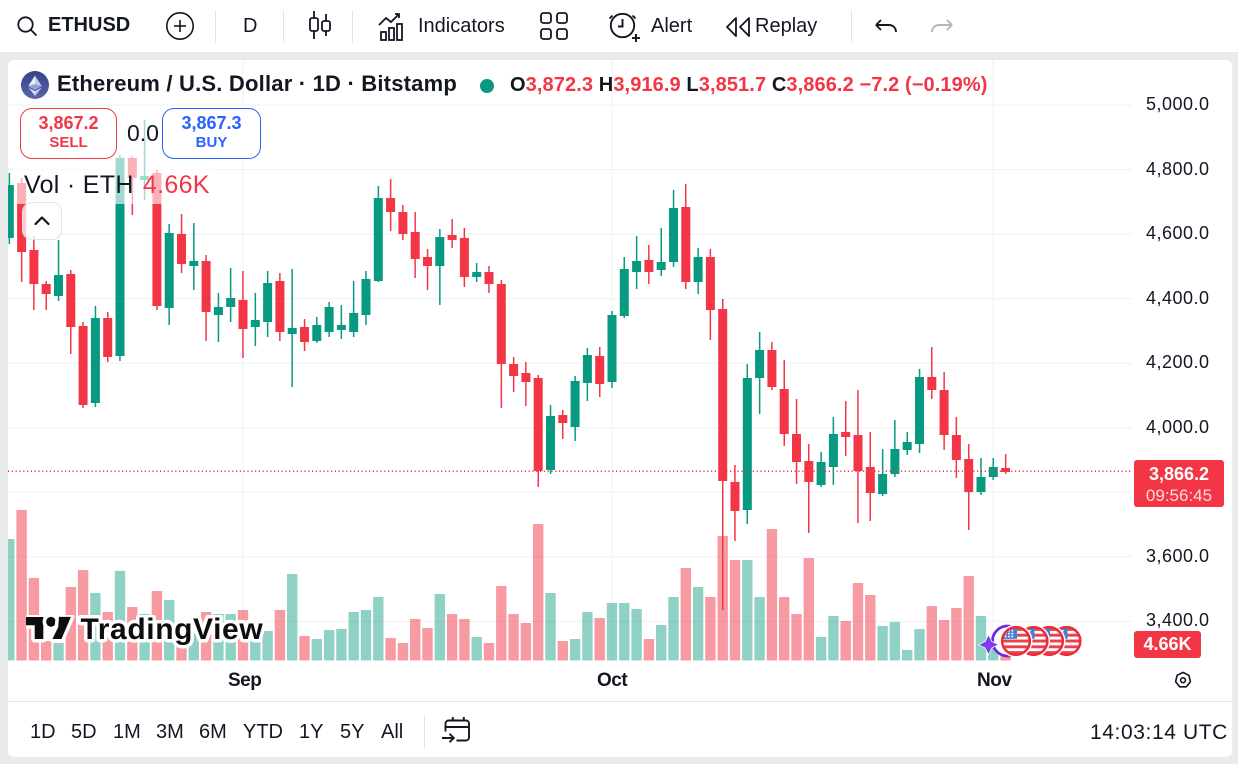 This screenshot has height=764, width=1238. What do you see at coordinates (172, 630) in the screenshot?
I see `svg-text: TradingView` at bounding box center [172, 630].